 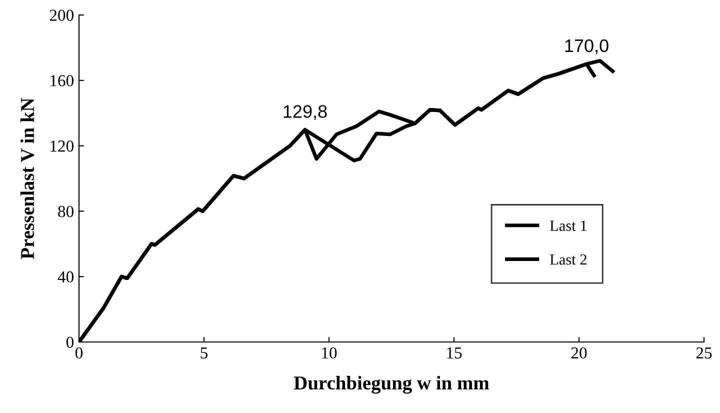 What do you see at coordinates (704, 353) in the screenshot?
I see `x-tick-label: 25` at bounding box center [704, 353].